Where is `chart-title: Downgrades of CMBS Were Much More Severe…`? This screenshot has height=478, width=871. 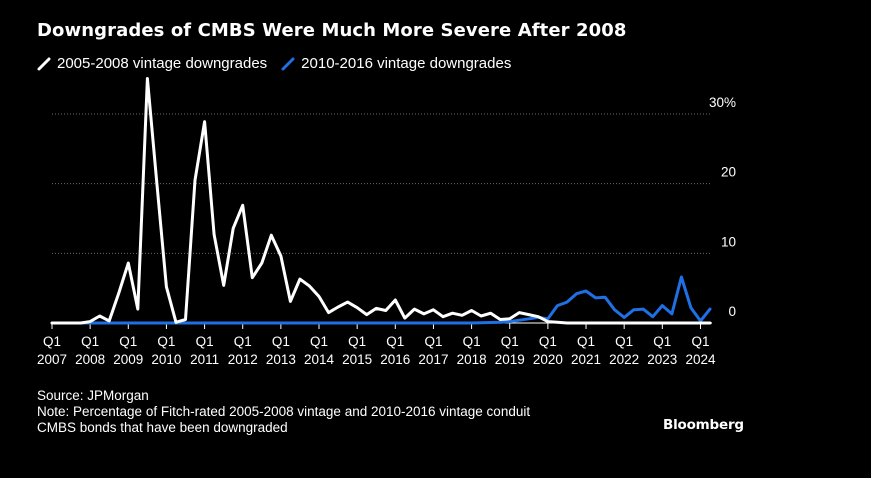
chart-title: Downgrades of CMBS Were Much More Severe… is located at coordinates (332, 30).